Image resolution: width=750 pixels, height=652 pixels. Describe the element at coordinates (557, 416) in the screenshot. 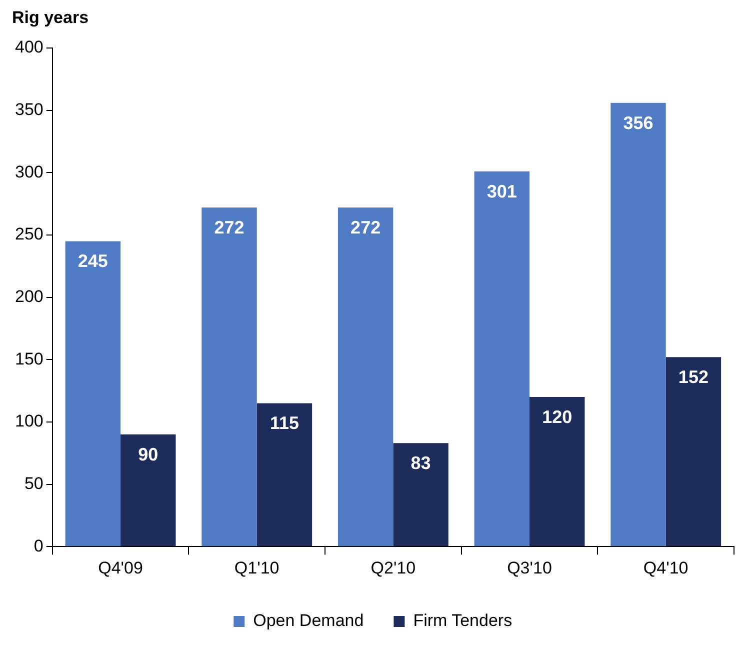

I see `data-label: 120` at that location.